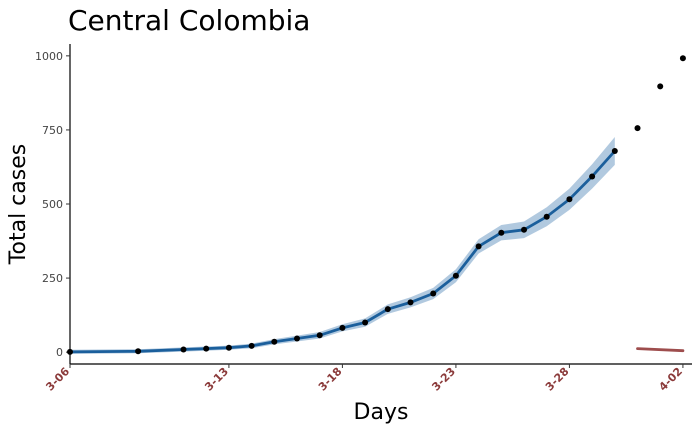  What do you see at coordinates (330, 379) in the screenshot?
I see `x-tick-label-3-18: 3-18` at bounding box center [330, 379].